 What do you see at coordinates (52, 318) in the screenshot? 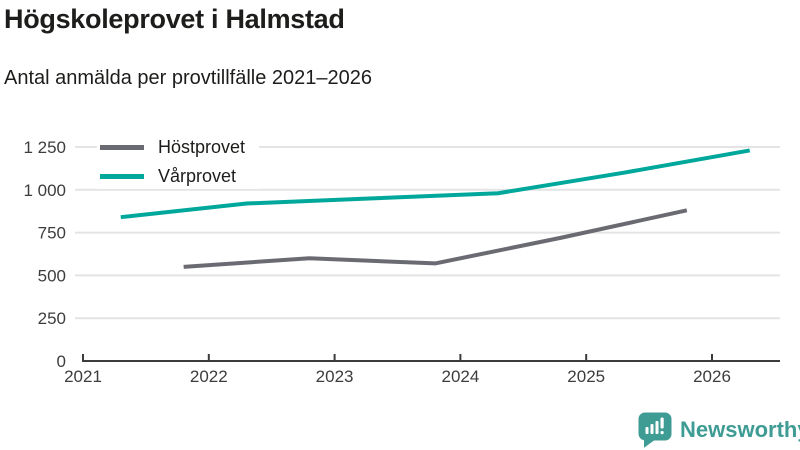
I see `y-tick-label: 250` at bounding box center [52, 318].